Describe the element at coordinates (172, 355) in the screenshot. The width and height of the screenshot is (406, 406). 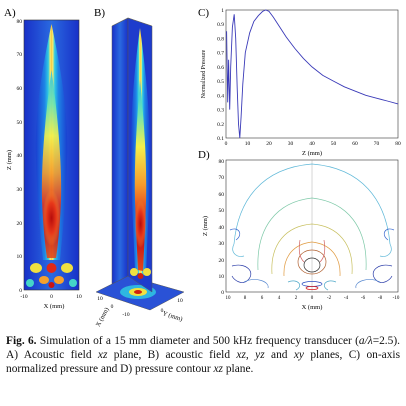
I see `caption-text: plane, B) acoustic field` at that location.